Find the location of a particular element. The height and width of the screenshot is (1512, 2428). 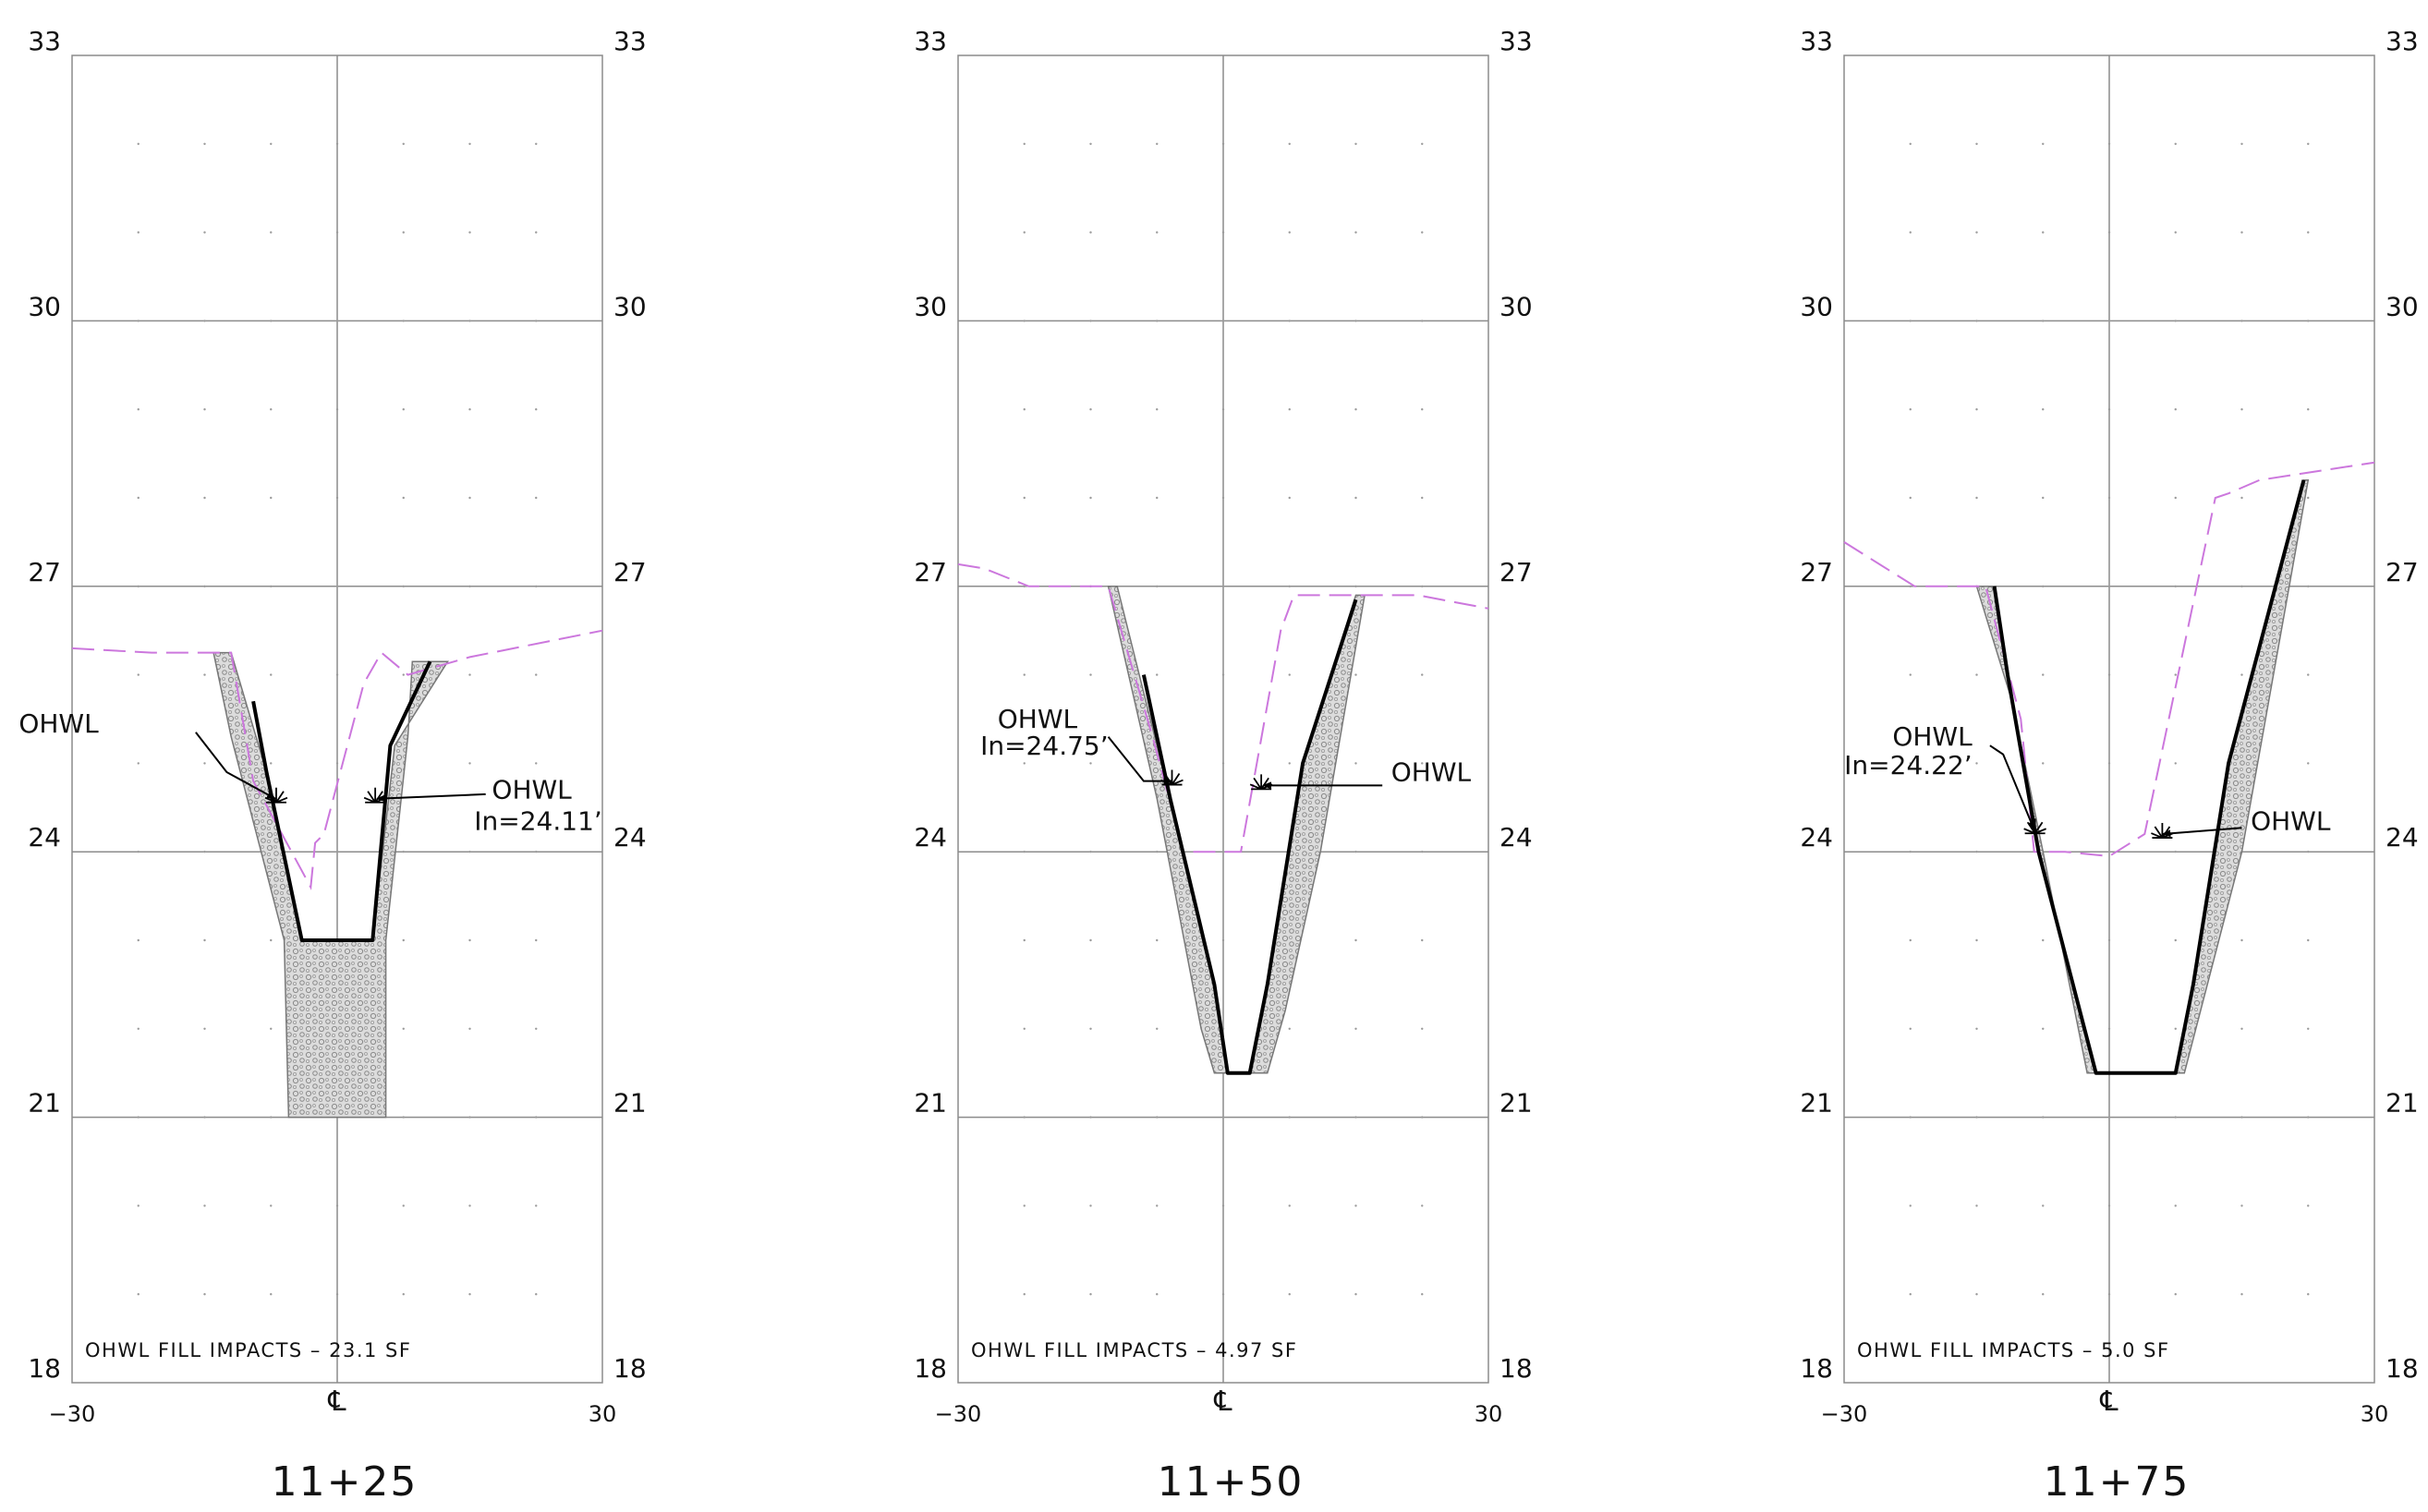

y-tick-label-right: 27 is located at coordinates (630, 572).